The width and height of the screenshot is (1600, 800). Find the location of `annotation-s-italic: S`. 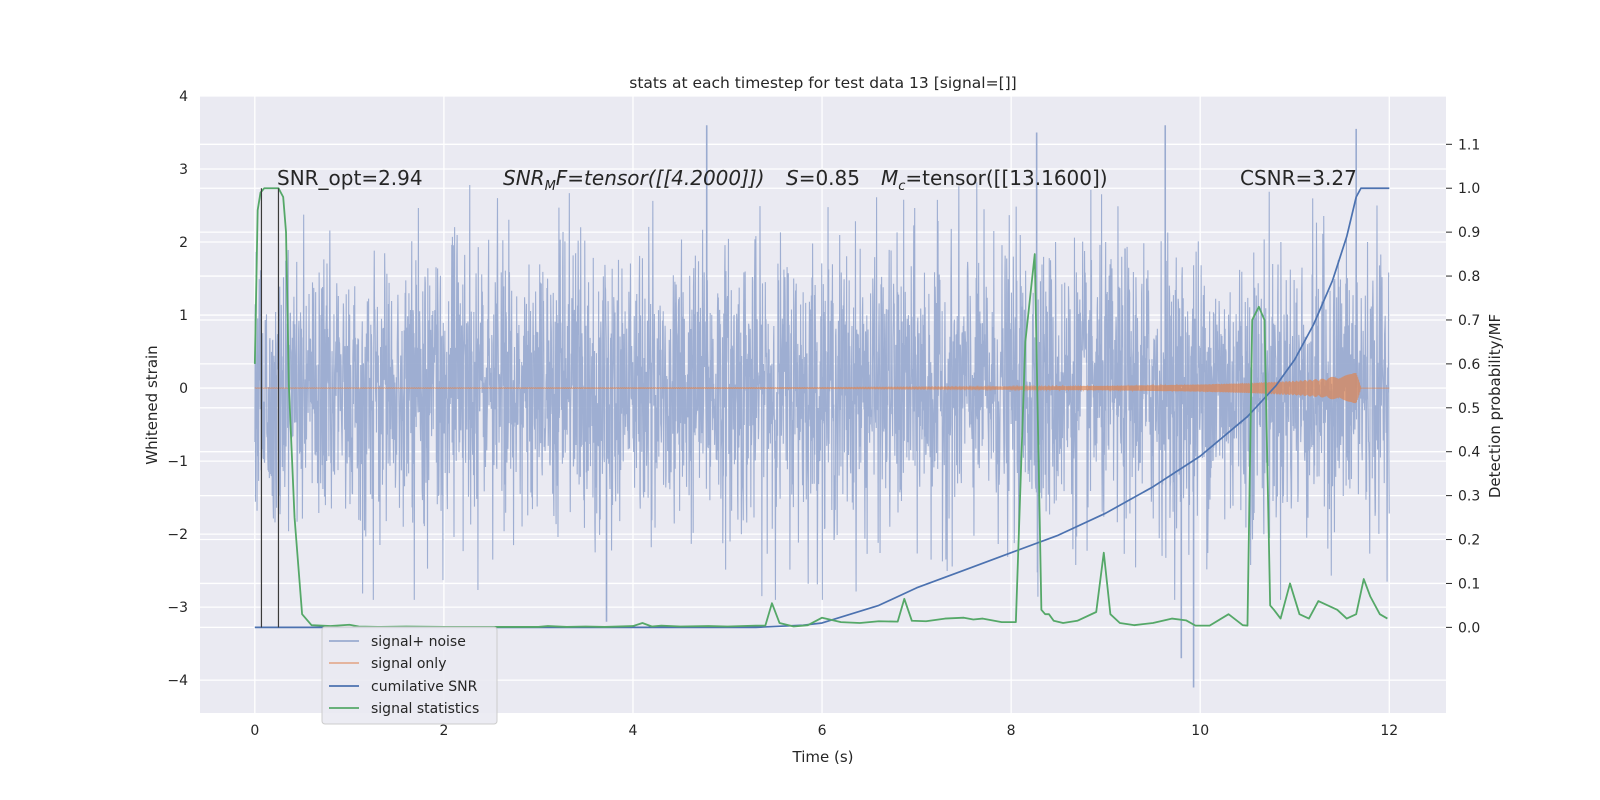

annotation-s-italic: S is located at coordinates (792, 178).